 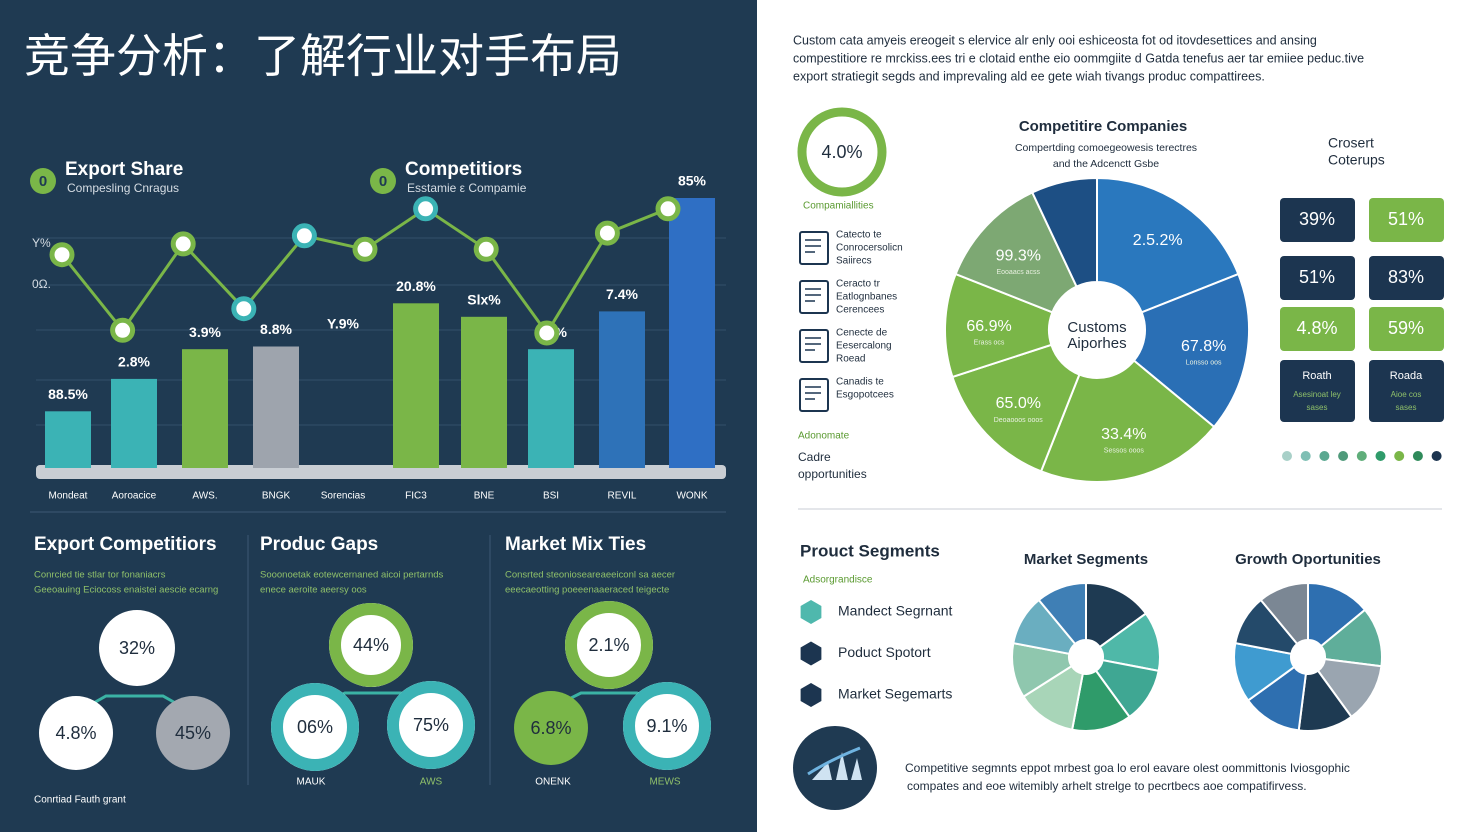 What do you see at coordinates (467, 188) in the screenshot?
I see `legend-subtitle: Esstamie ε Compamie` at bounding box center [467, 188].